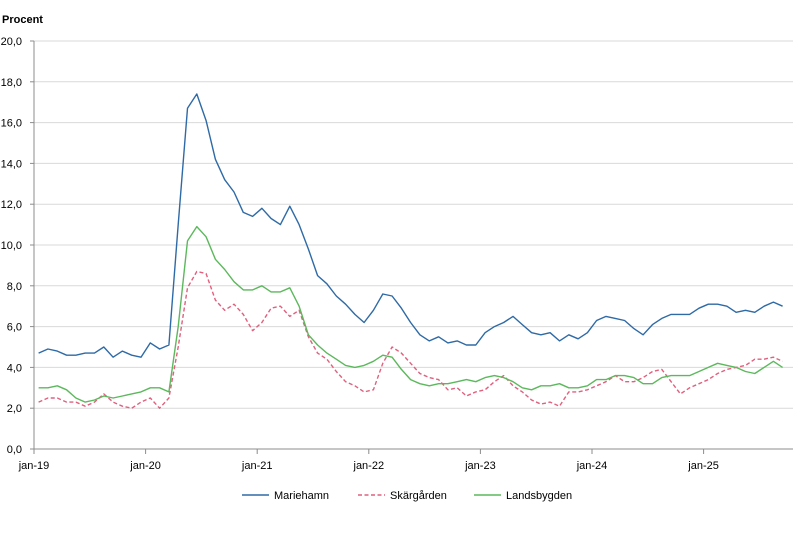 The height and width of the screenshot is (533, 800). Describe the element at coordinates (703, 466) in the screenshot. I see `x-tick-label: jan-25` at that location.